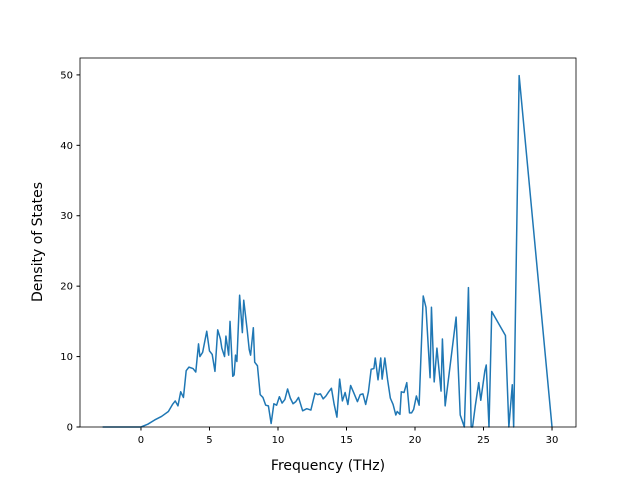 This screenshot has width=640, height=480. Describe the element at coordinates (328, 466) in the screenshot. I see `x-axis-label: Frequency (THz)` at that location.